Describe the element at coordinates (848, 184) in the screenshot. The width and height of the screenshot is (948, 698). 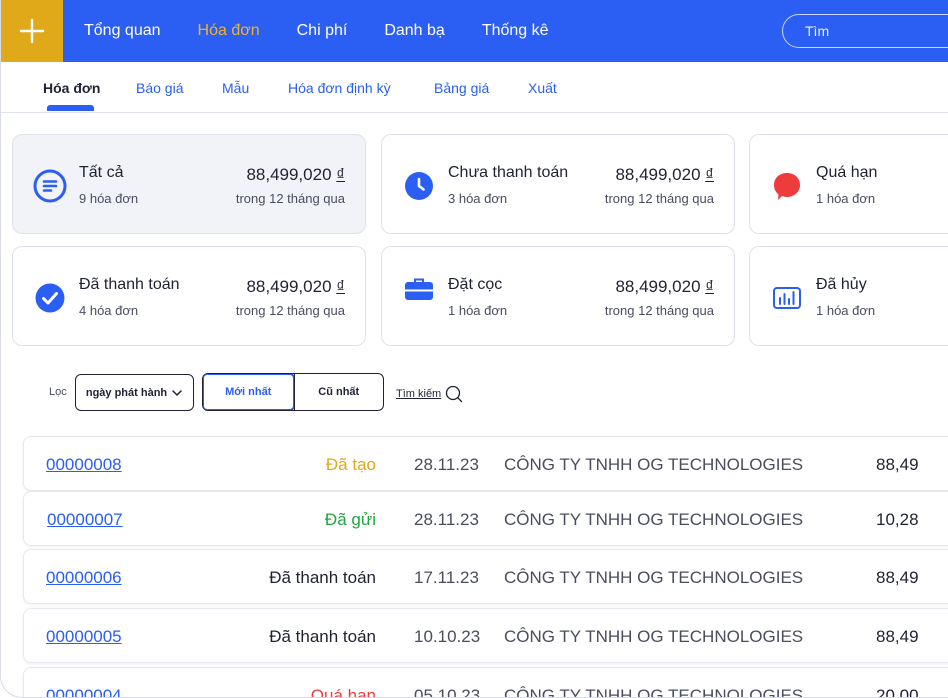
I see `card-overdue: Quá hạn 1 hóa đơn` at that location.